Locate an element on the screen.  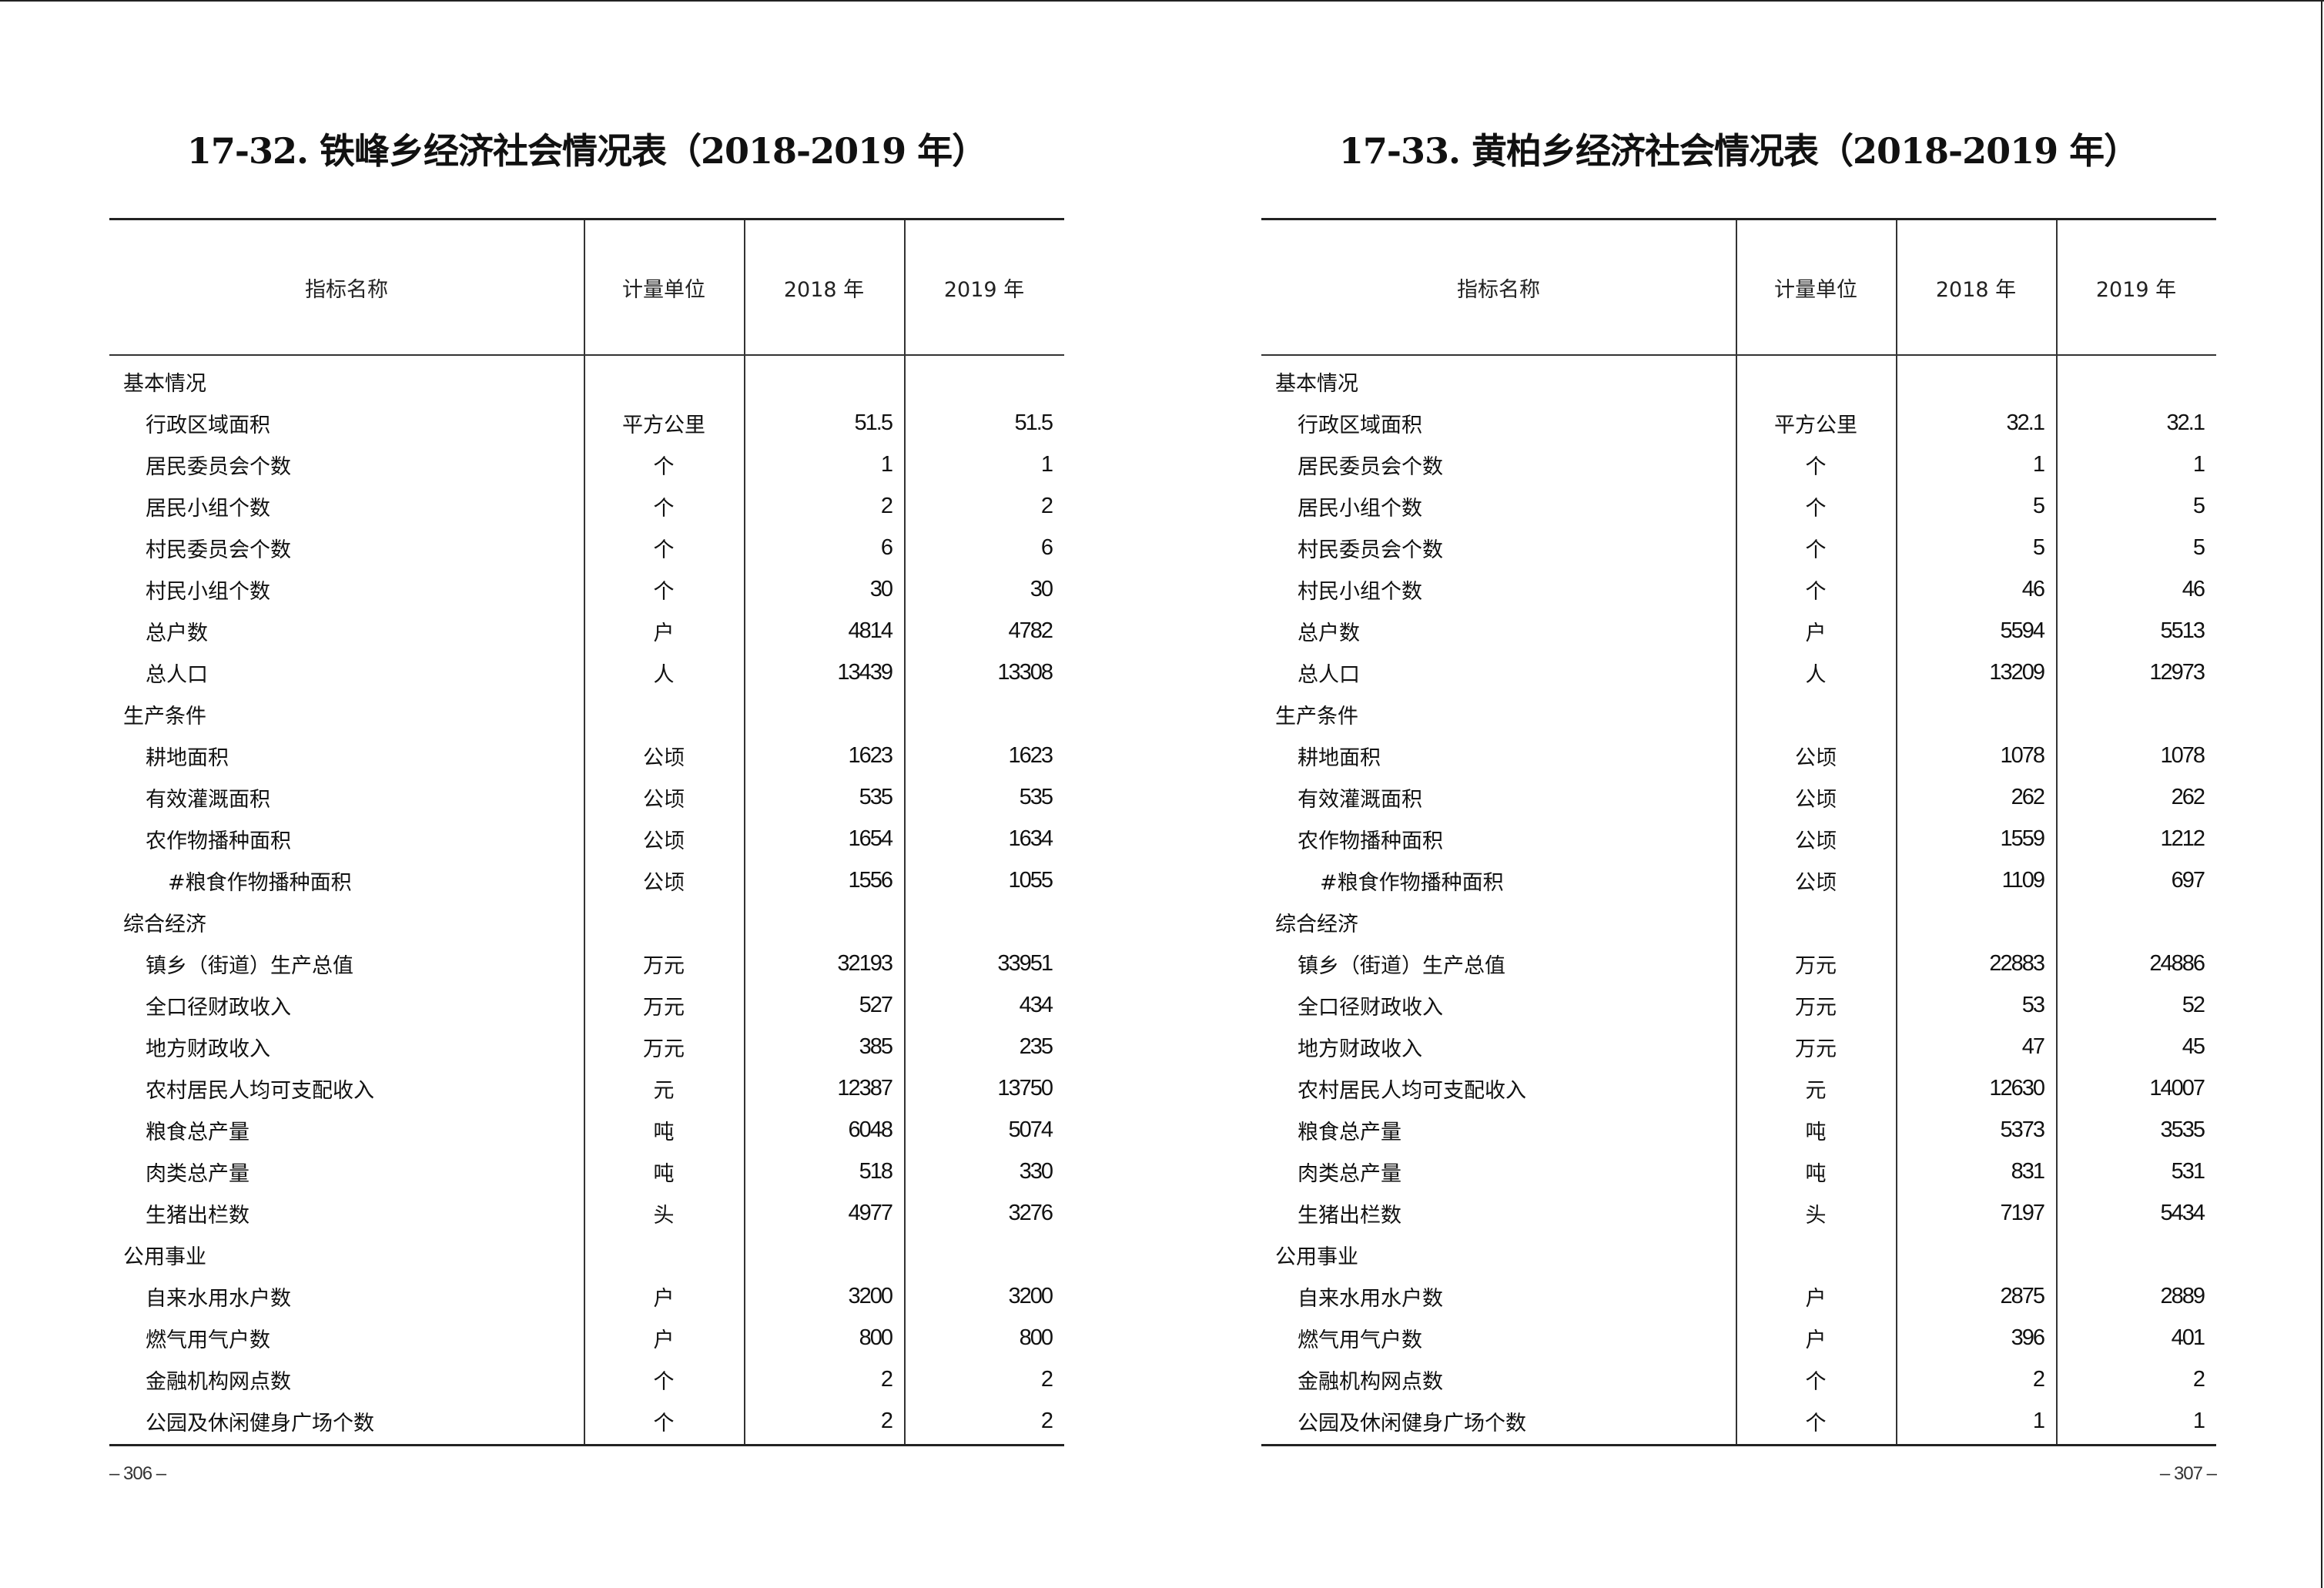
table-row: 行政区域面积 平方公里 51.5 51.5 is located at coordinates (586, 423).